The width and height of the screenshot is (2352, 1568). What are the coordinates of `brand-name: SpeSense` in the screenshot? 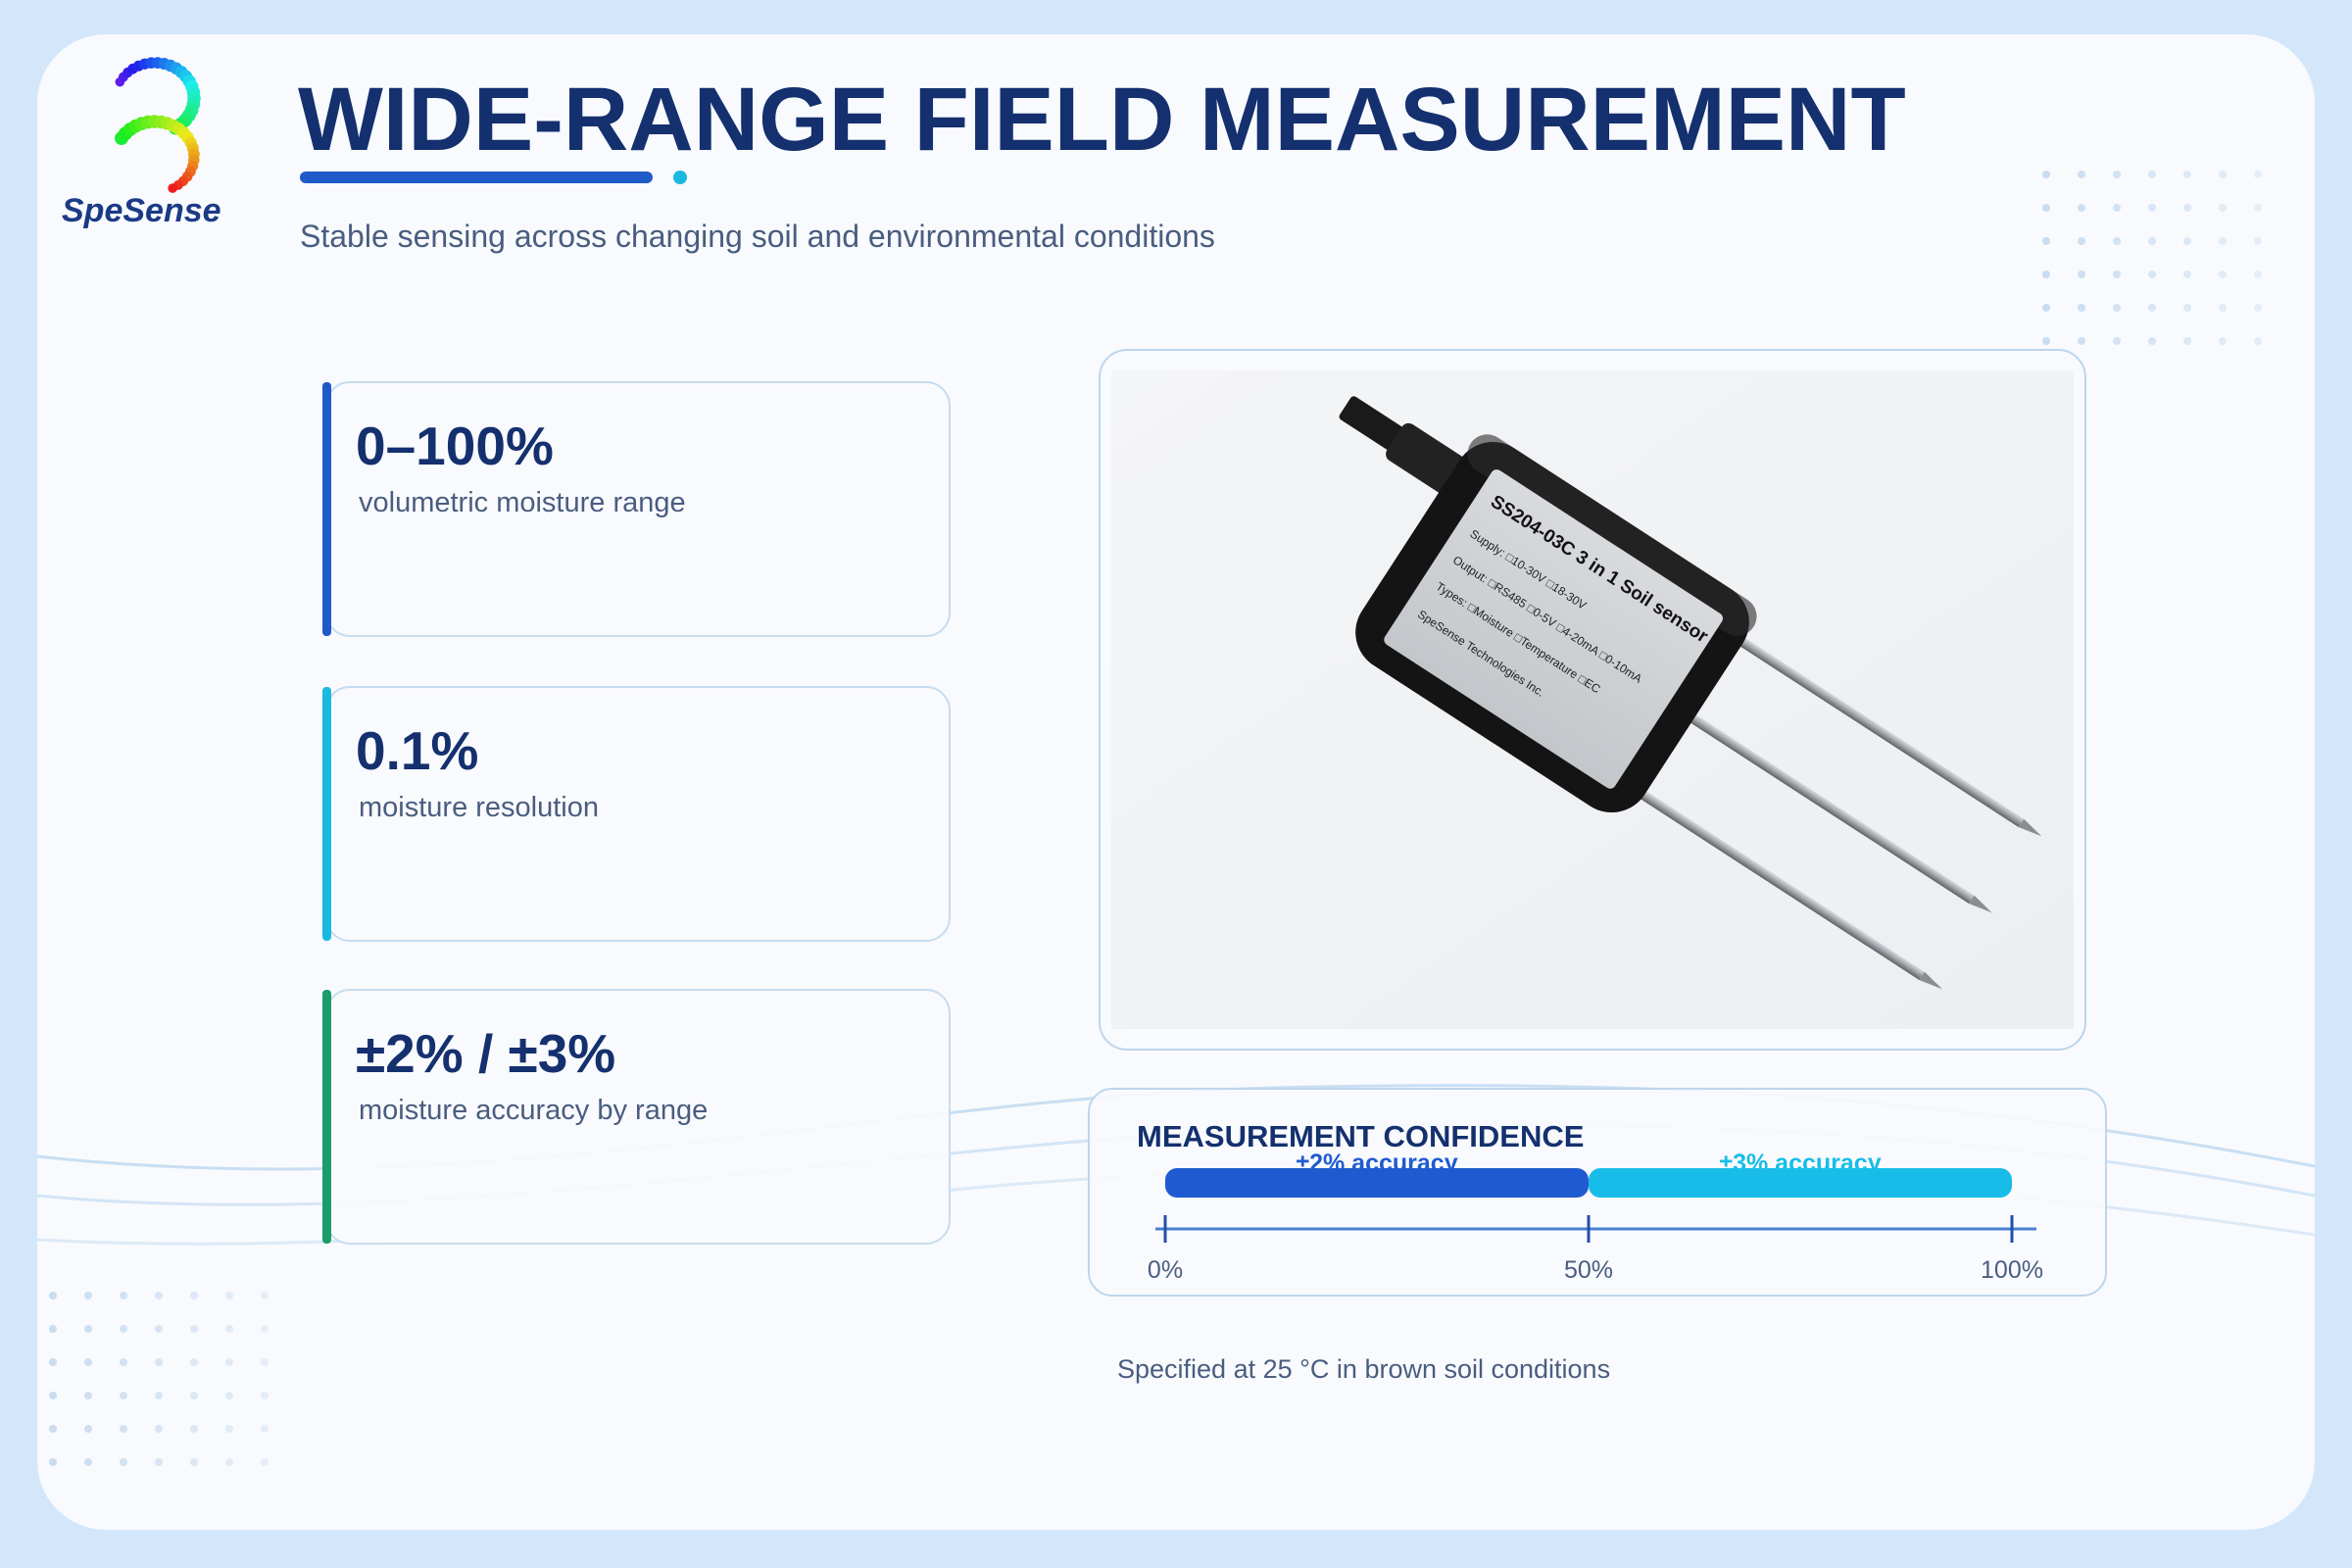 It's located at (141, 210).